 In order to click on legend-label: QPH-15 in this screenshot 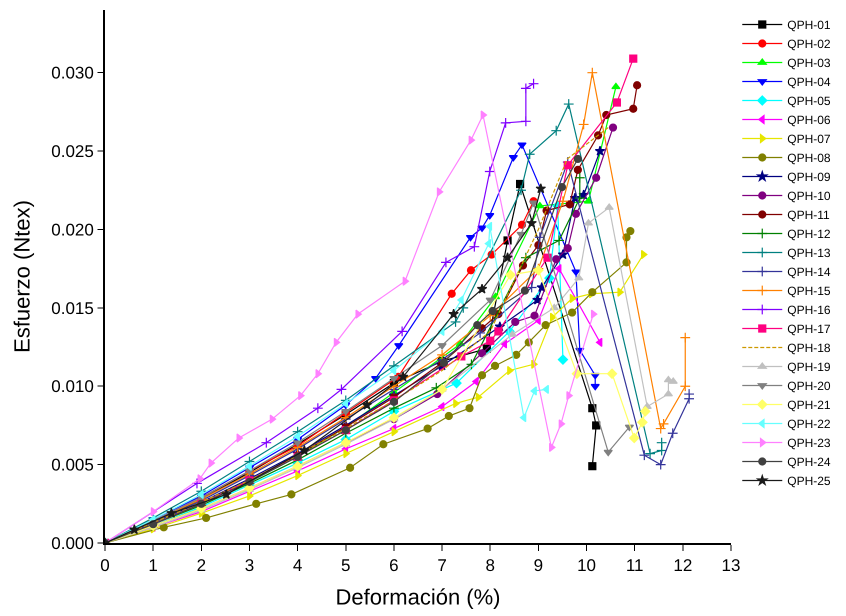, I will do `click(809, 291)`.